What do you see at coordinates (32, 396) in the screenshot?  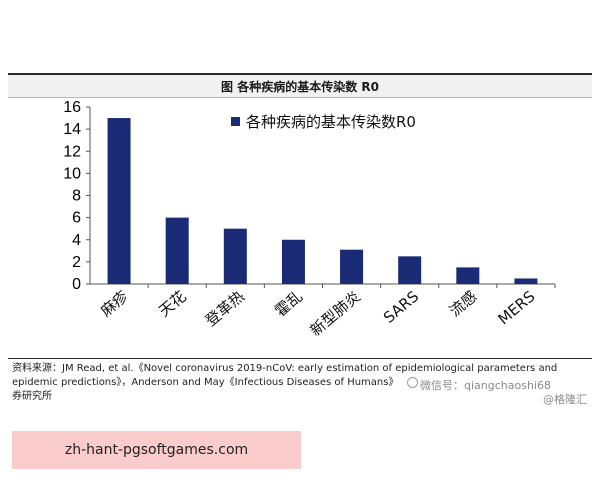 I see `source-line-3: 券研究所` at bounding box center [32, 396].